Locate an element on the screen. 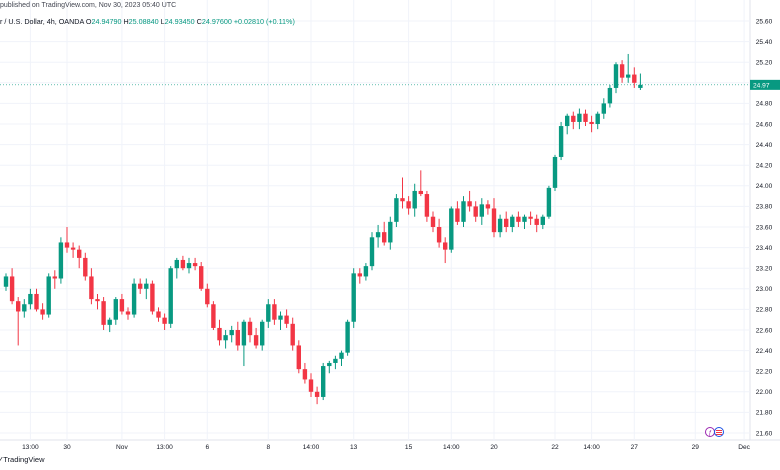  y-tick-label: 23.80 is located at coordinates (764, 207).